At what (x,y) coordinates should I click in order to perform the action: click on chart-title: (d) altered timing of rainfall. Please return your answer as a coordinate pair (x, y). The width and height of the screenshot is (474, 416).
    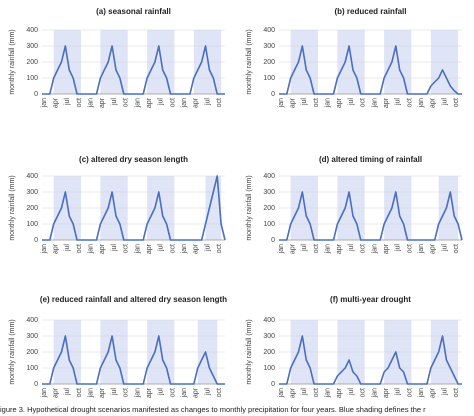
    Looking at the image, I should click on (370, 159).